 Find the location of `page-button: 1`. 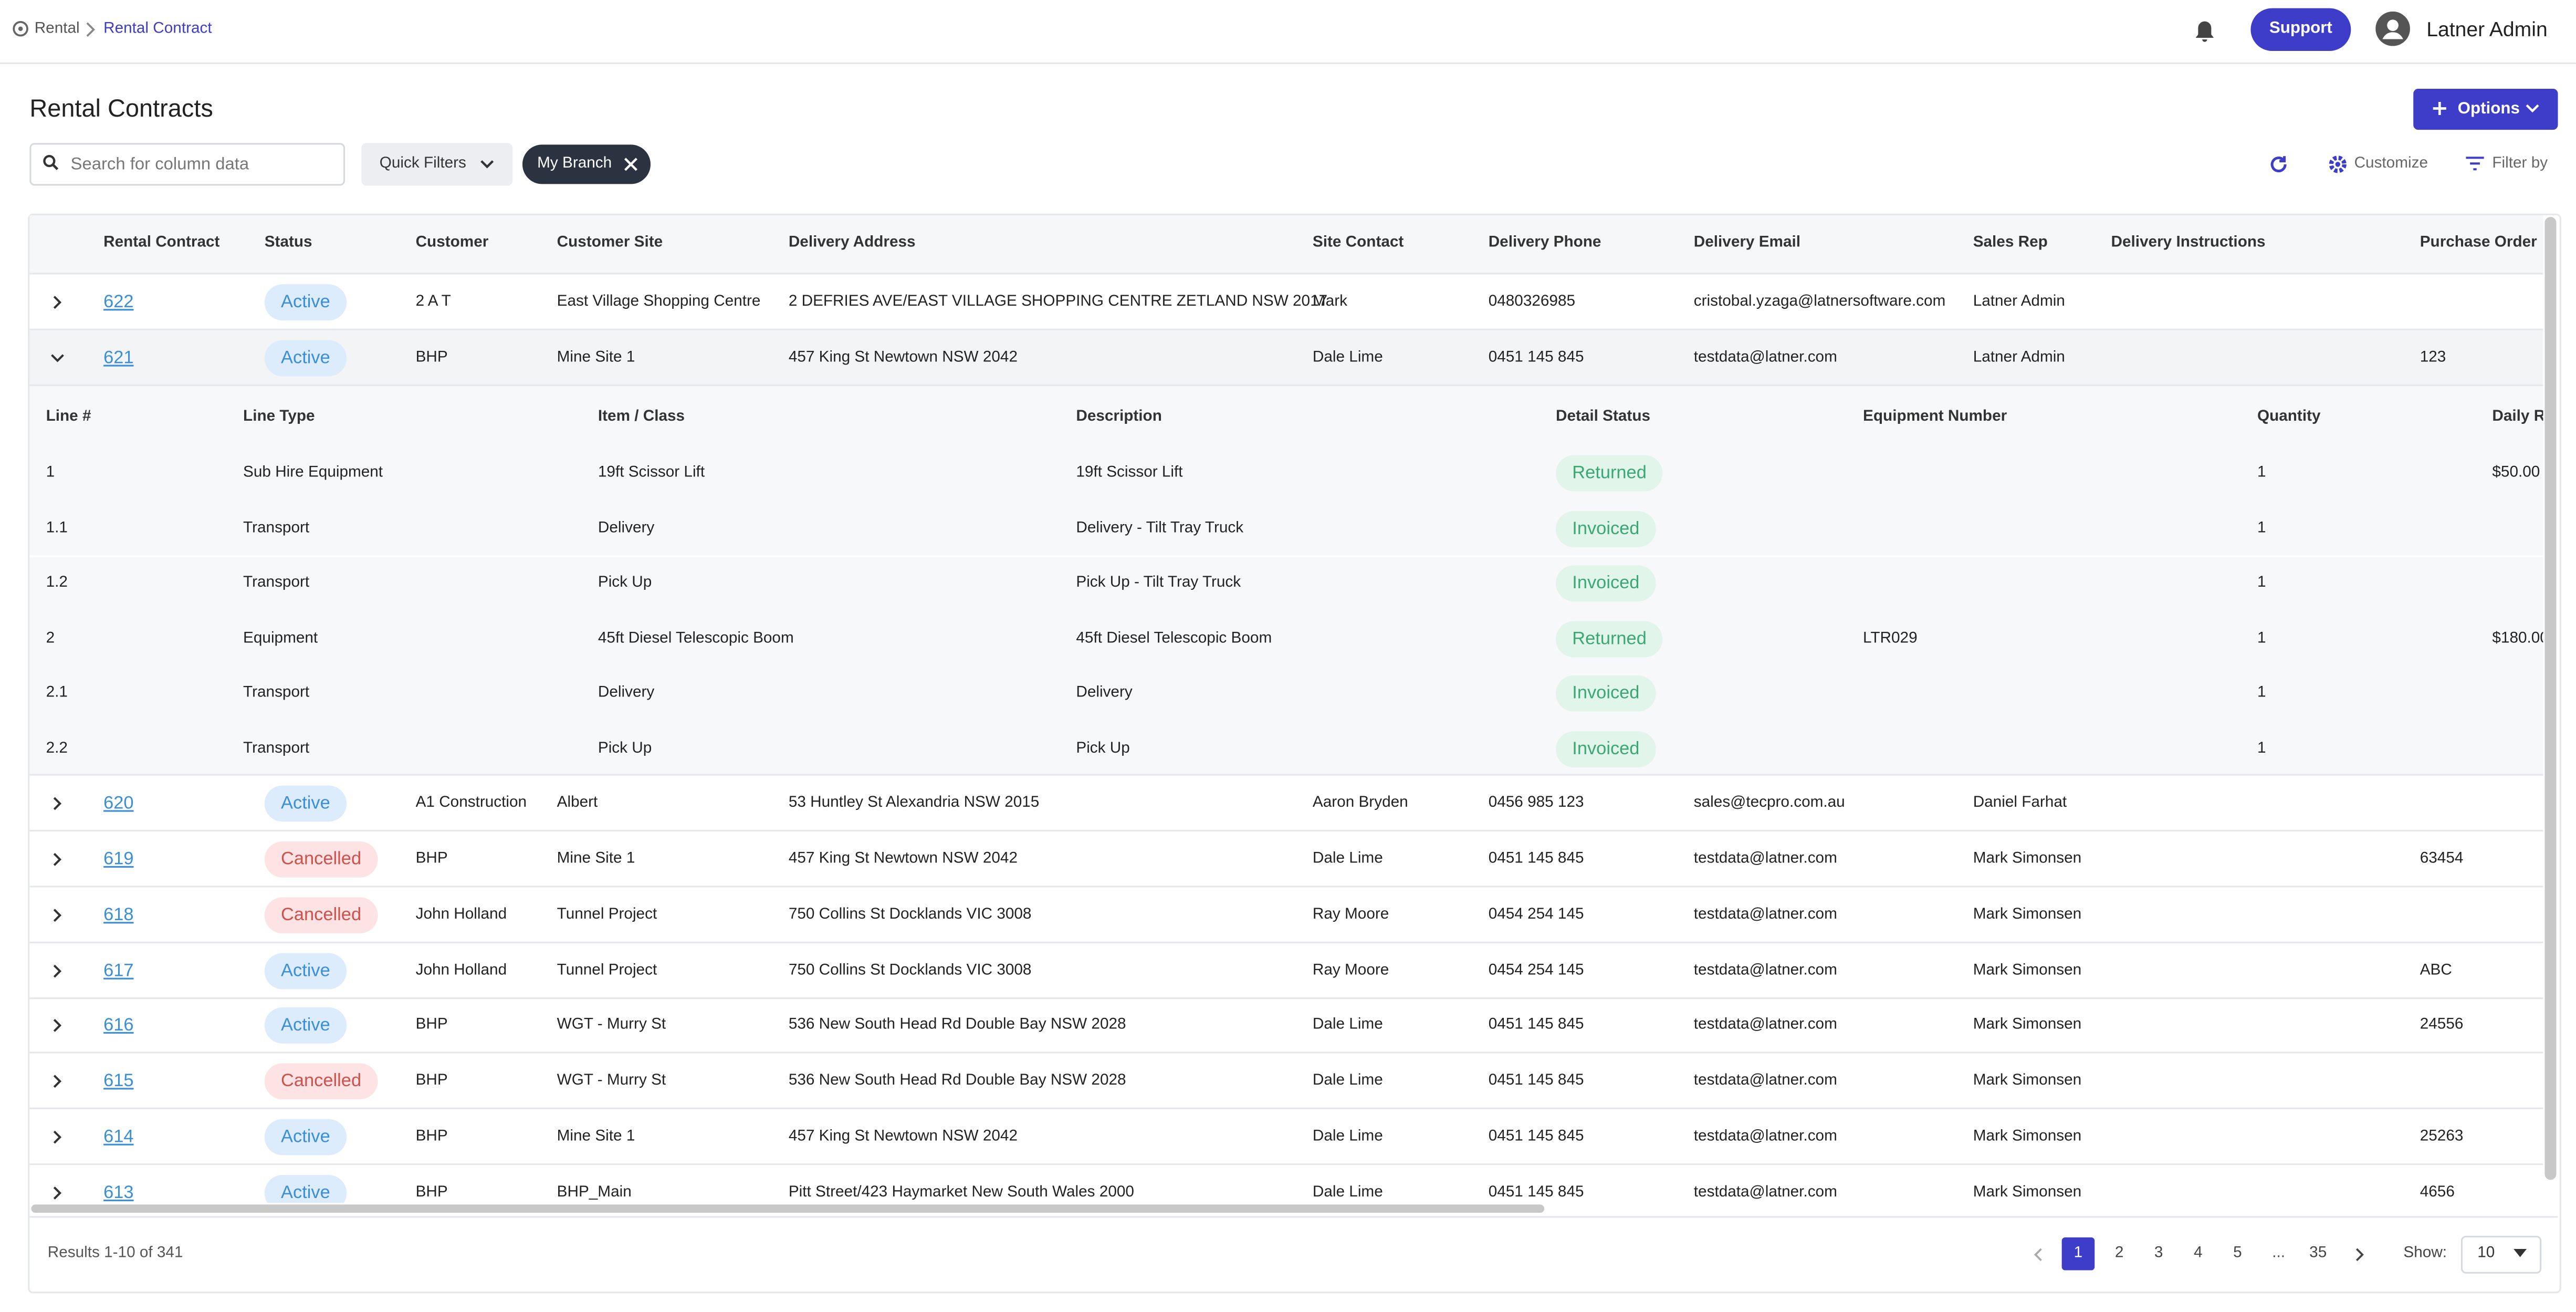

page-button: 1 is located at coordinates (2078, 1254).